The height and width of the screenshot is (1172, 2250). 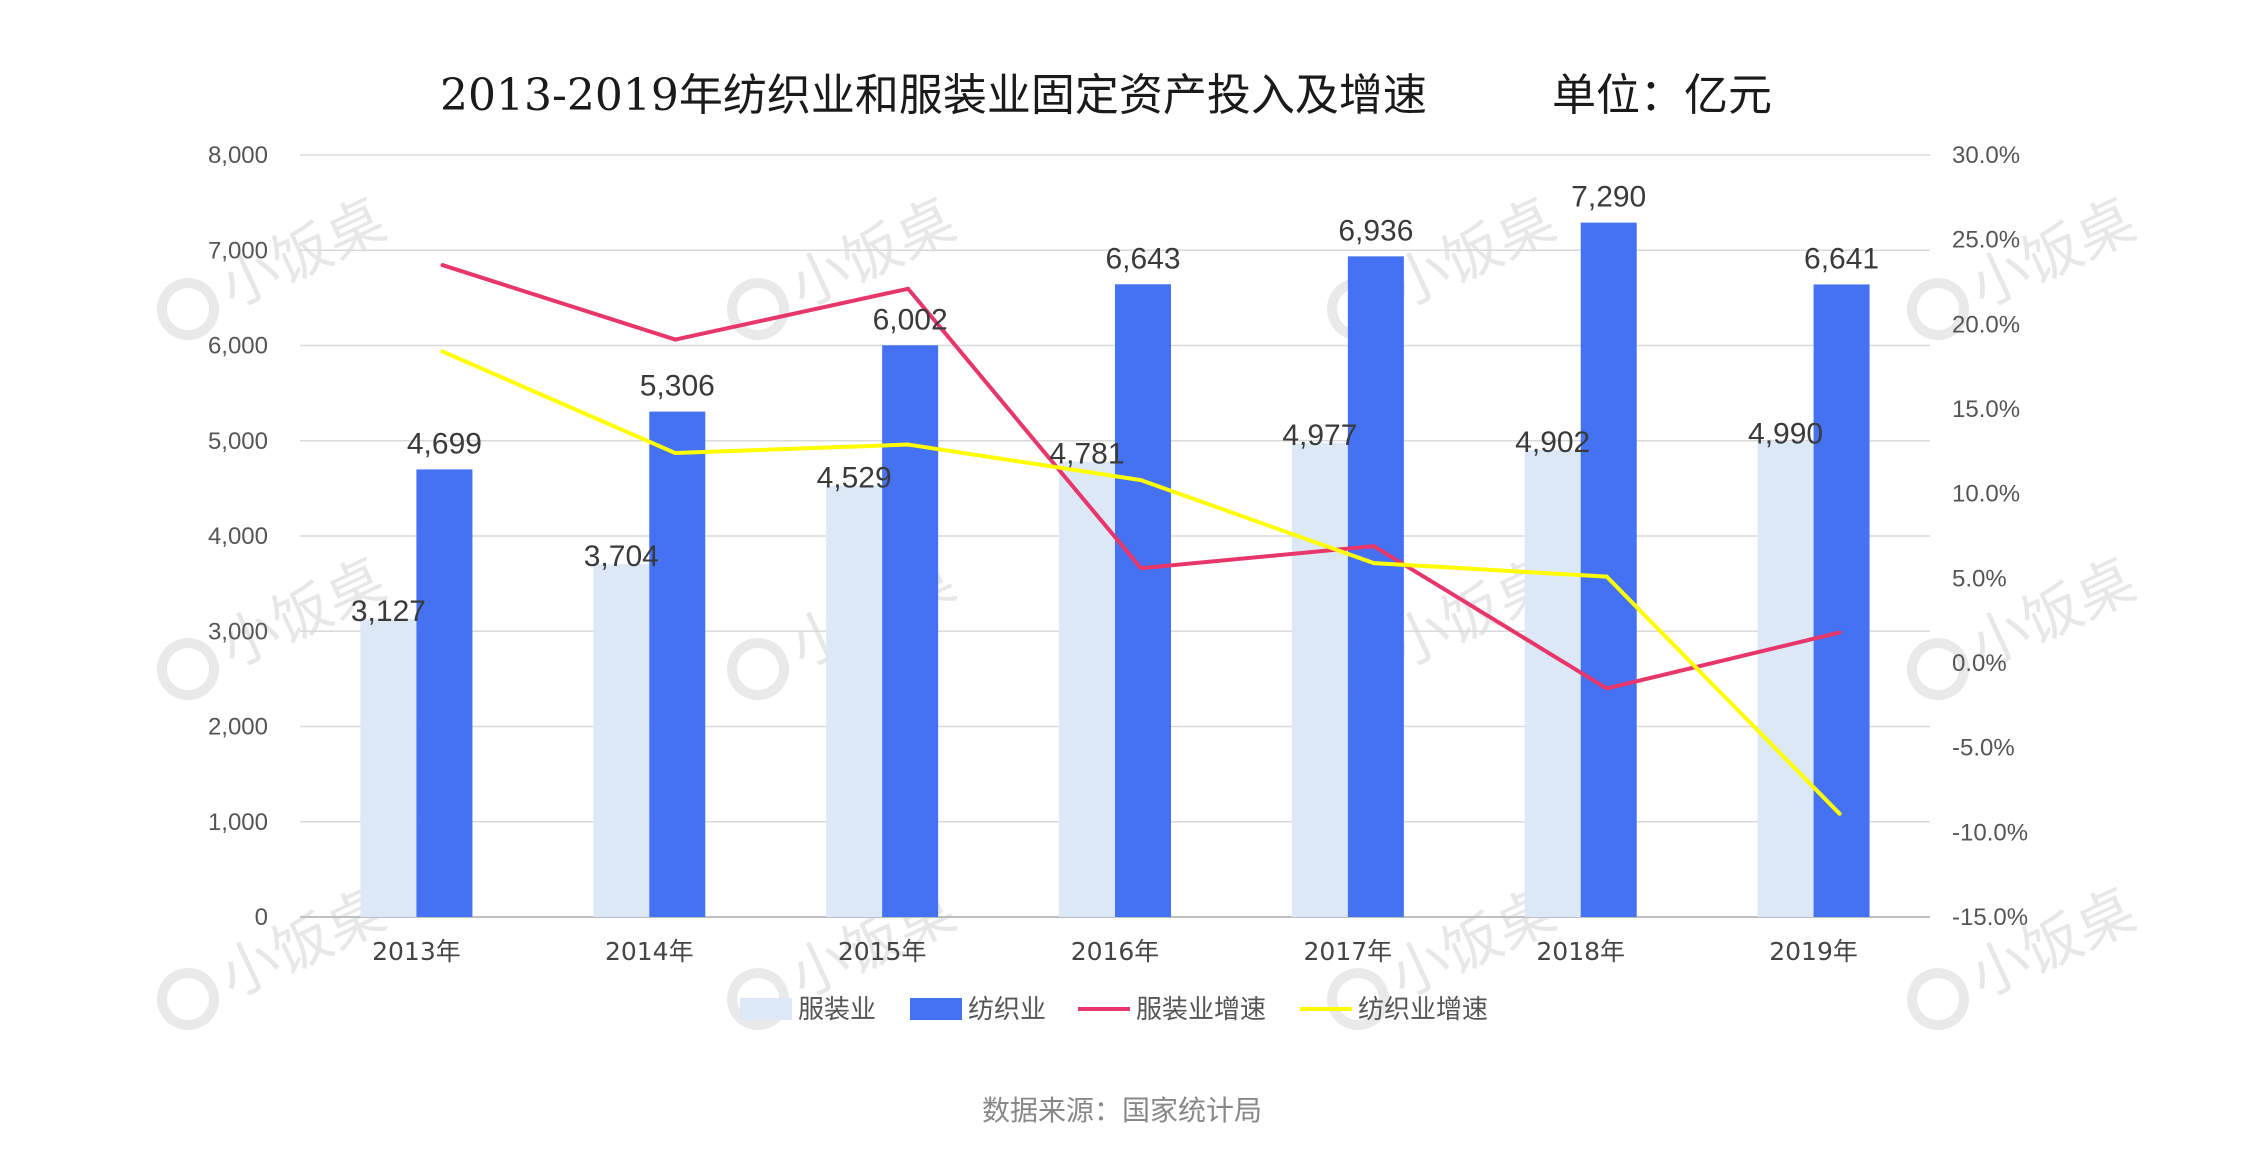 What do you see at coordinates (1990, 917) in the screenshot?
I see `right-tick-label: -15.0%` at bounding box center [1990, 917].